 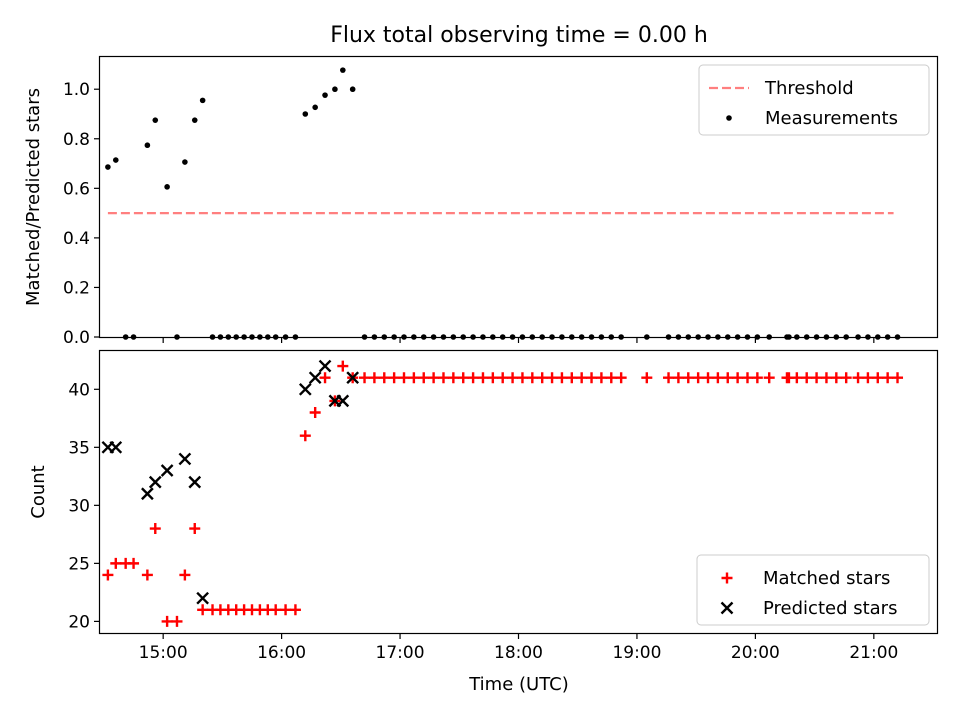 I want to click on bottom-x-tick-label: 18:00, so click(x=518, y=653).